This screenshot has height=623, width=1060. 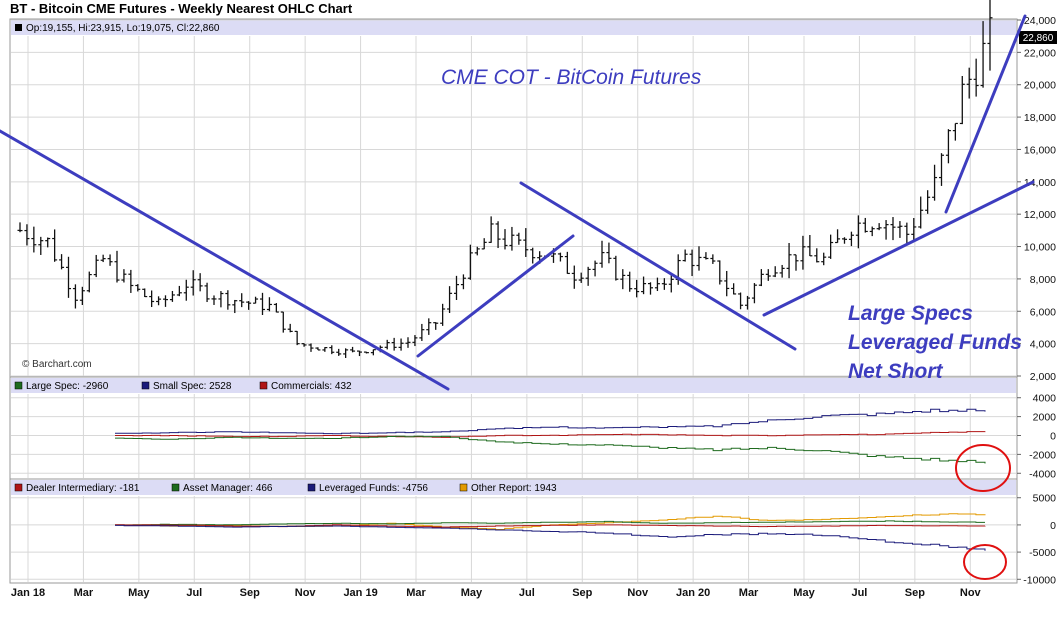 I want to click on cot-y-axis: 4000 2000 0 -2000 -4000, so click(x=1037, y=436).